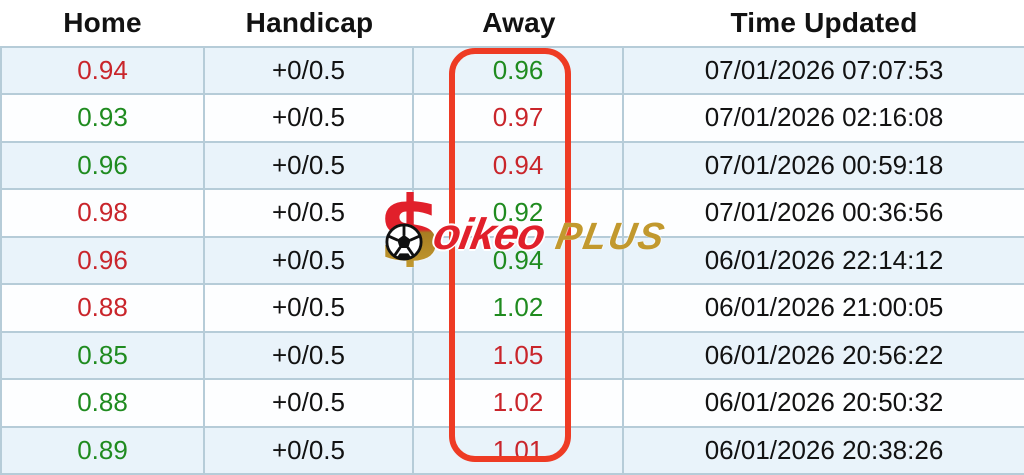 The image size is (1024, 475). Describe the element at coordinates (824, 117) in the screenshot. I see `time-updated-cell: 07/01/2026 02:16:08` at that location.